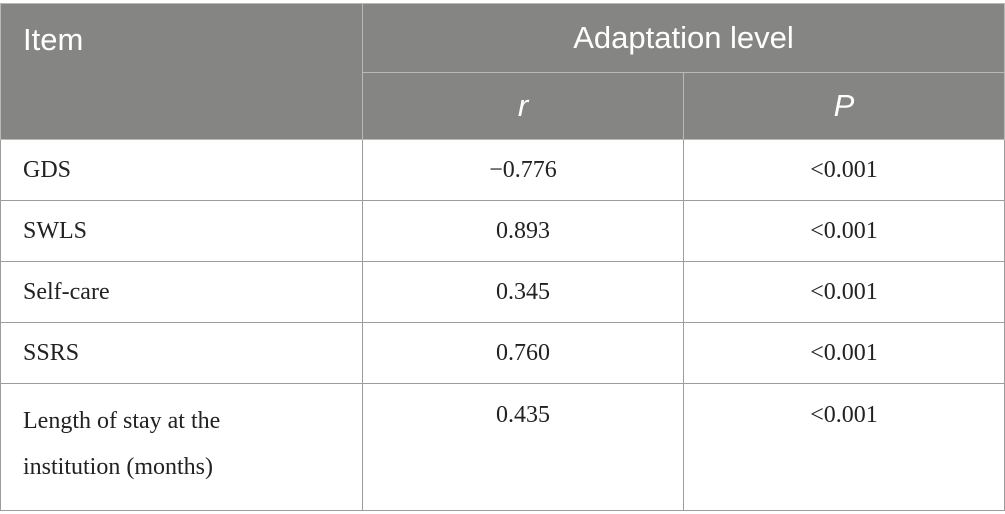  Describe the element at coordinates (181, 231) in the screenshot. I see `row-item: SWLS` at that location.